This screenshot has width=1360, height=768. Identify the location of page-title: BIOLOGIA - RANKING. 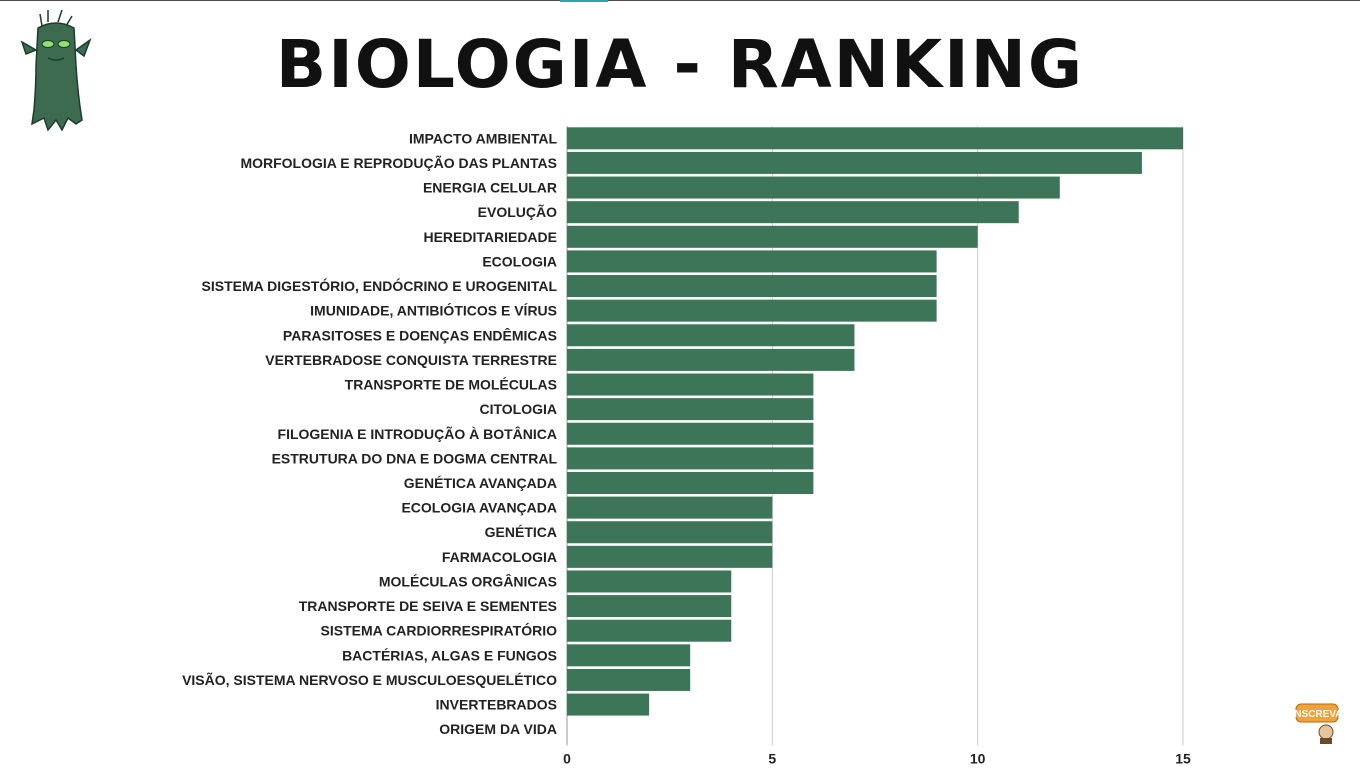
(680, 64).